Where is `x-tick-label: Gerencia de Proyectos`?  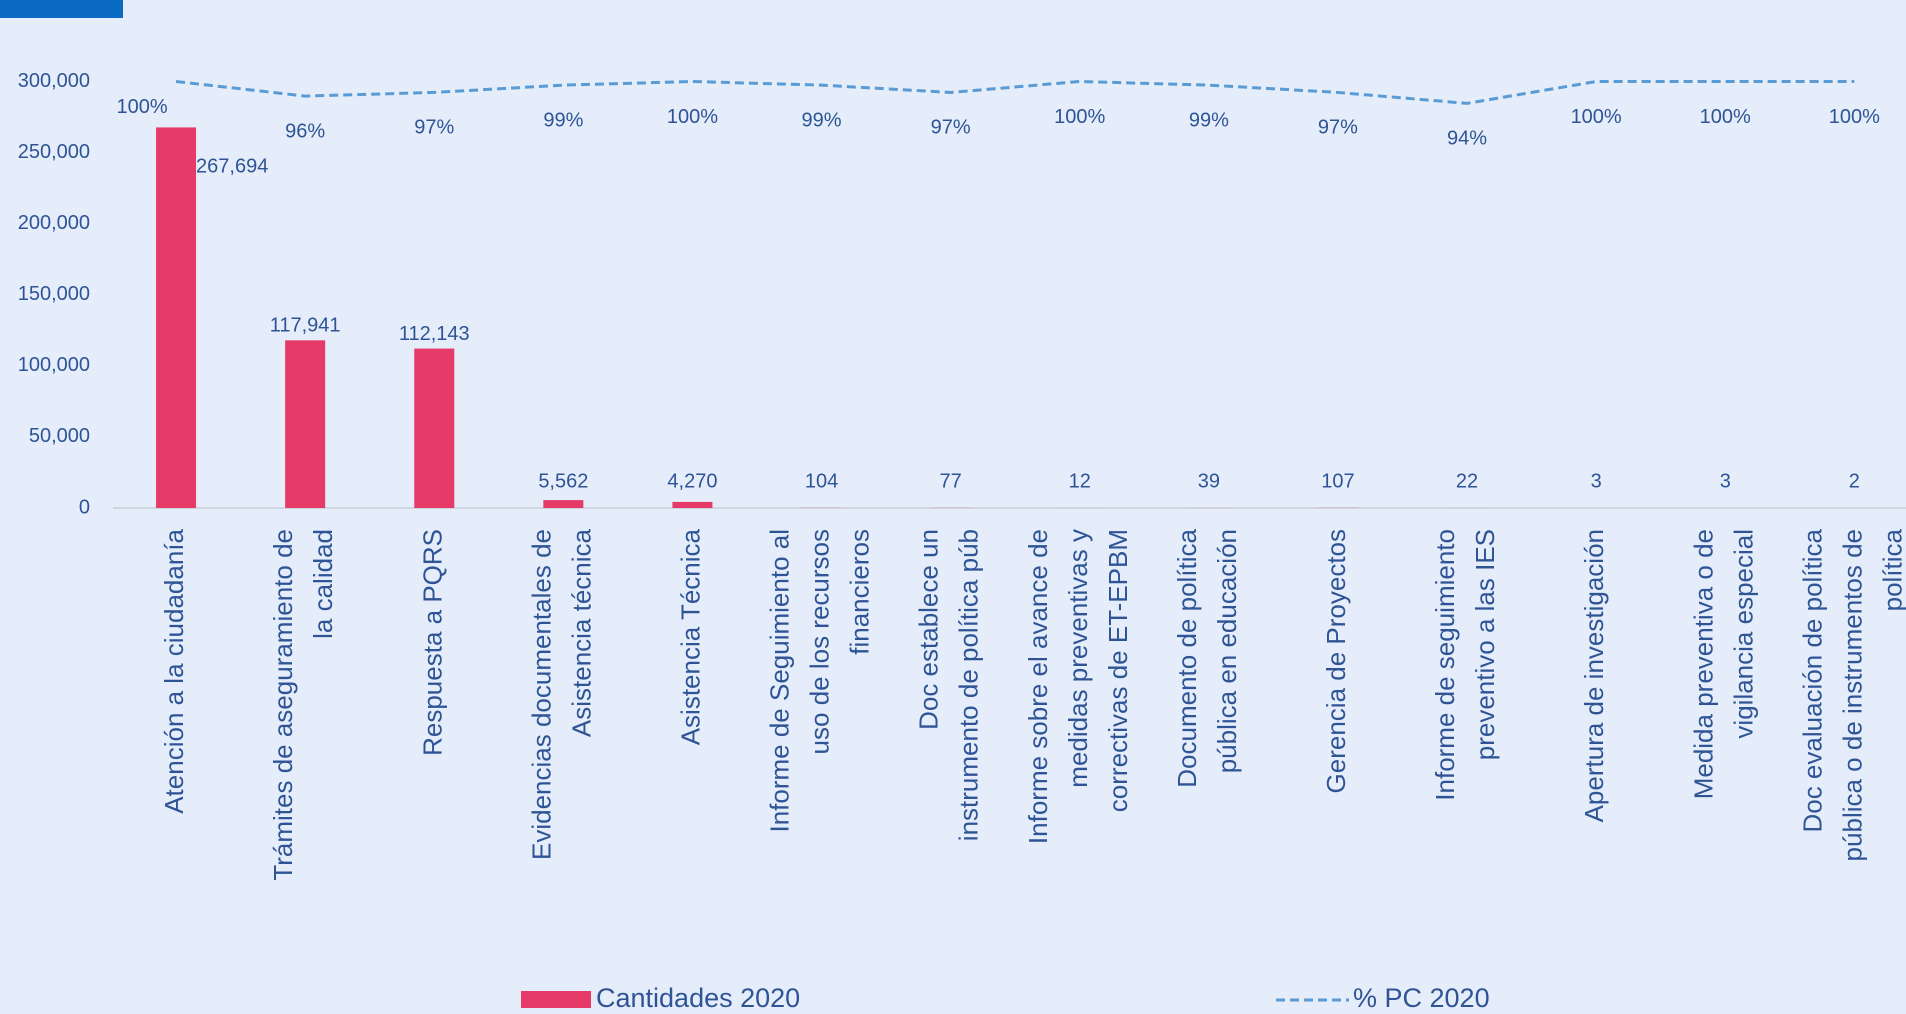 x-tick-label: Gerencia de Proyectos is located at coordinates (1336, 661).